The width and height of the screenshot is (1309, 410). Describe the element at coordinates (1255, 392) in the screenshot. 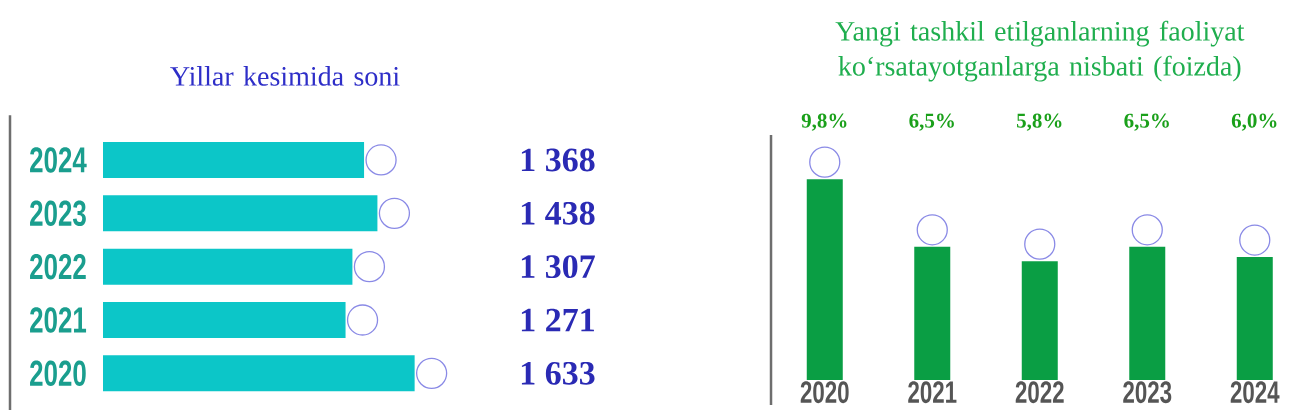

I see `x-tick-label: 2024` at that location.